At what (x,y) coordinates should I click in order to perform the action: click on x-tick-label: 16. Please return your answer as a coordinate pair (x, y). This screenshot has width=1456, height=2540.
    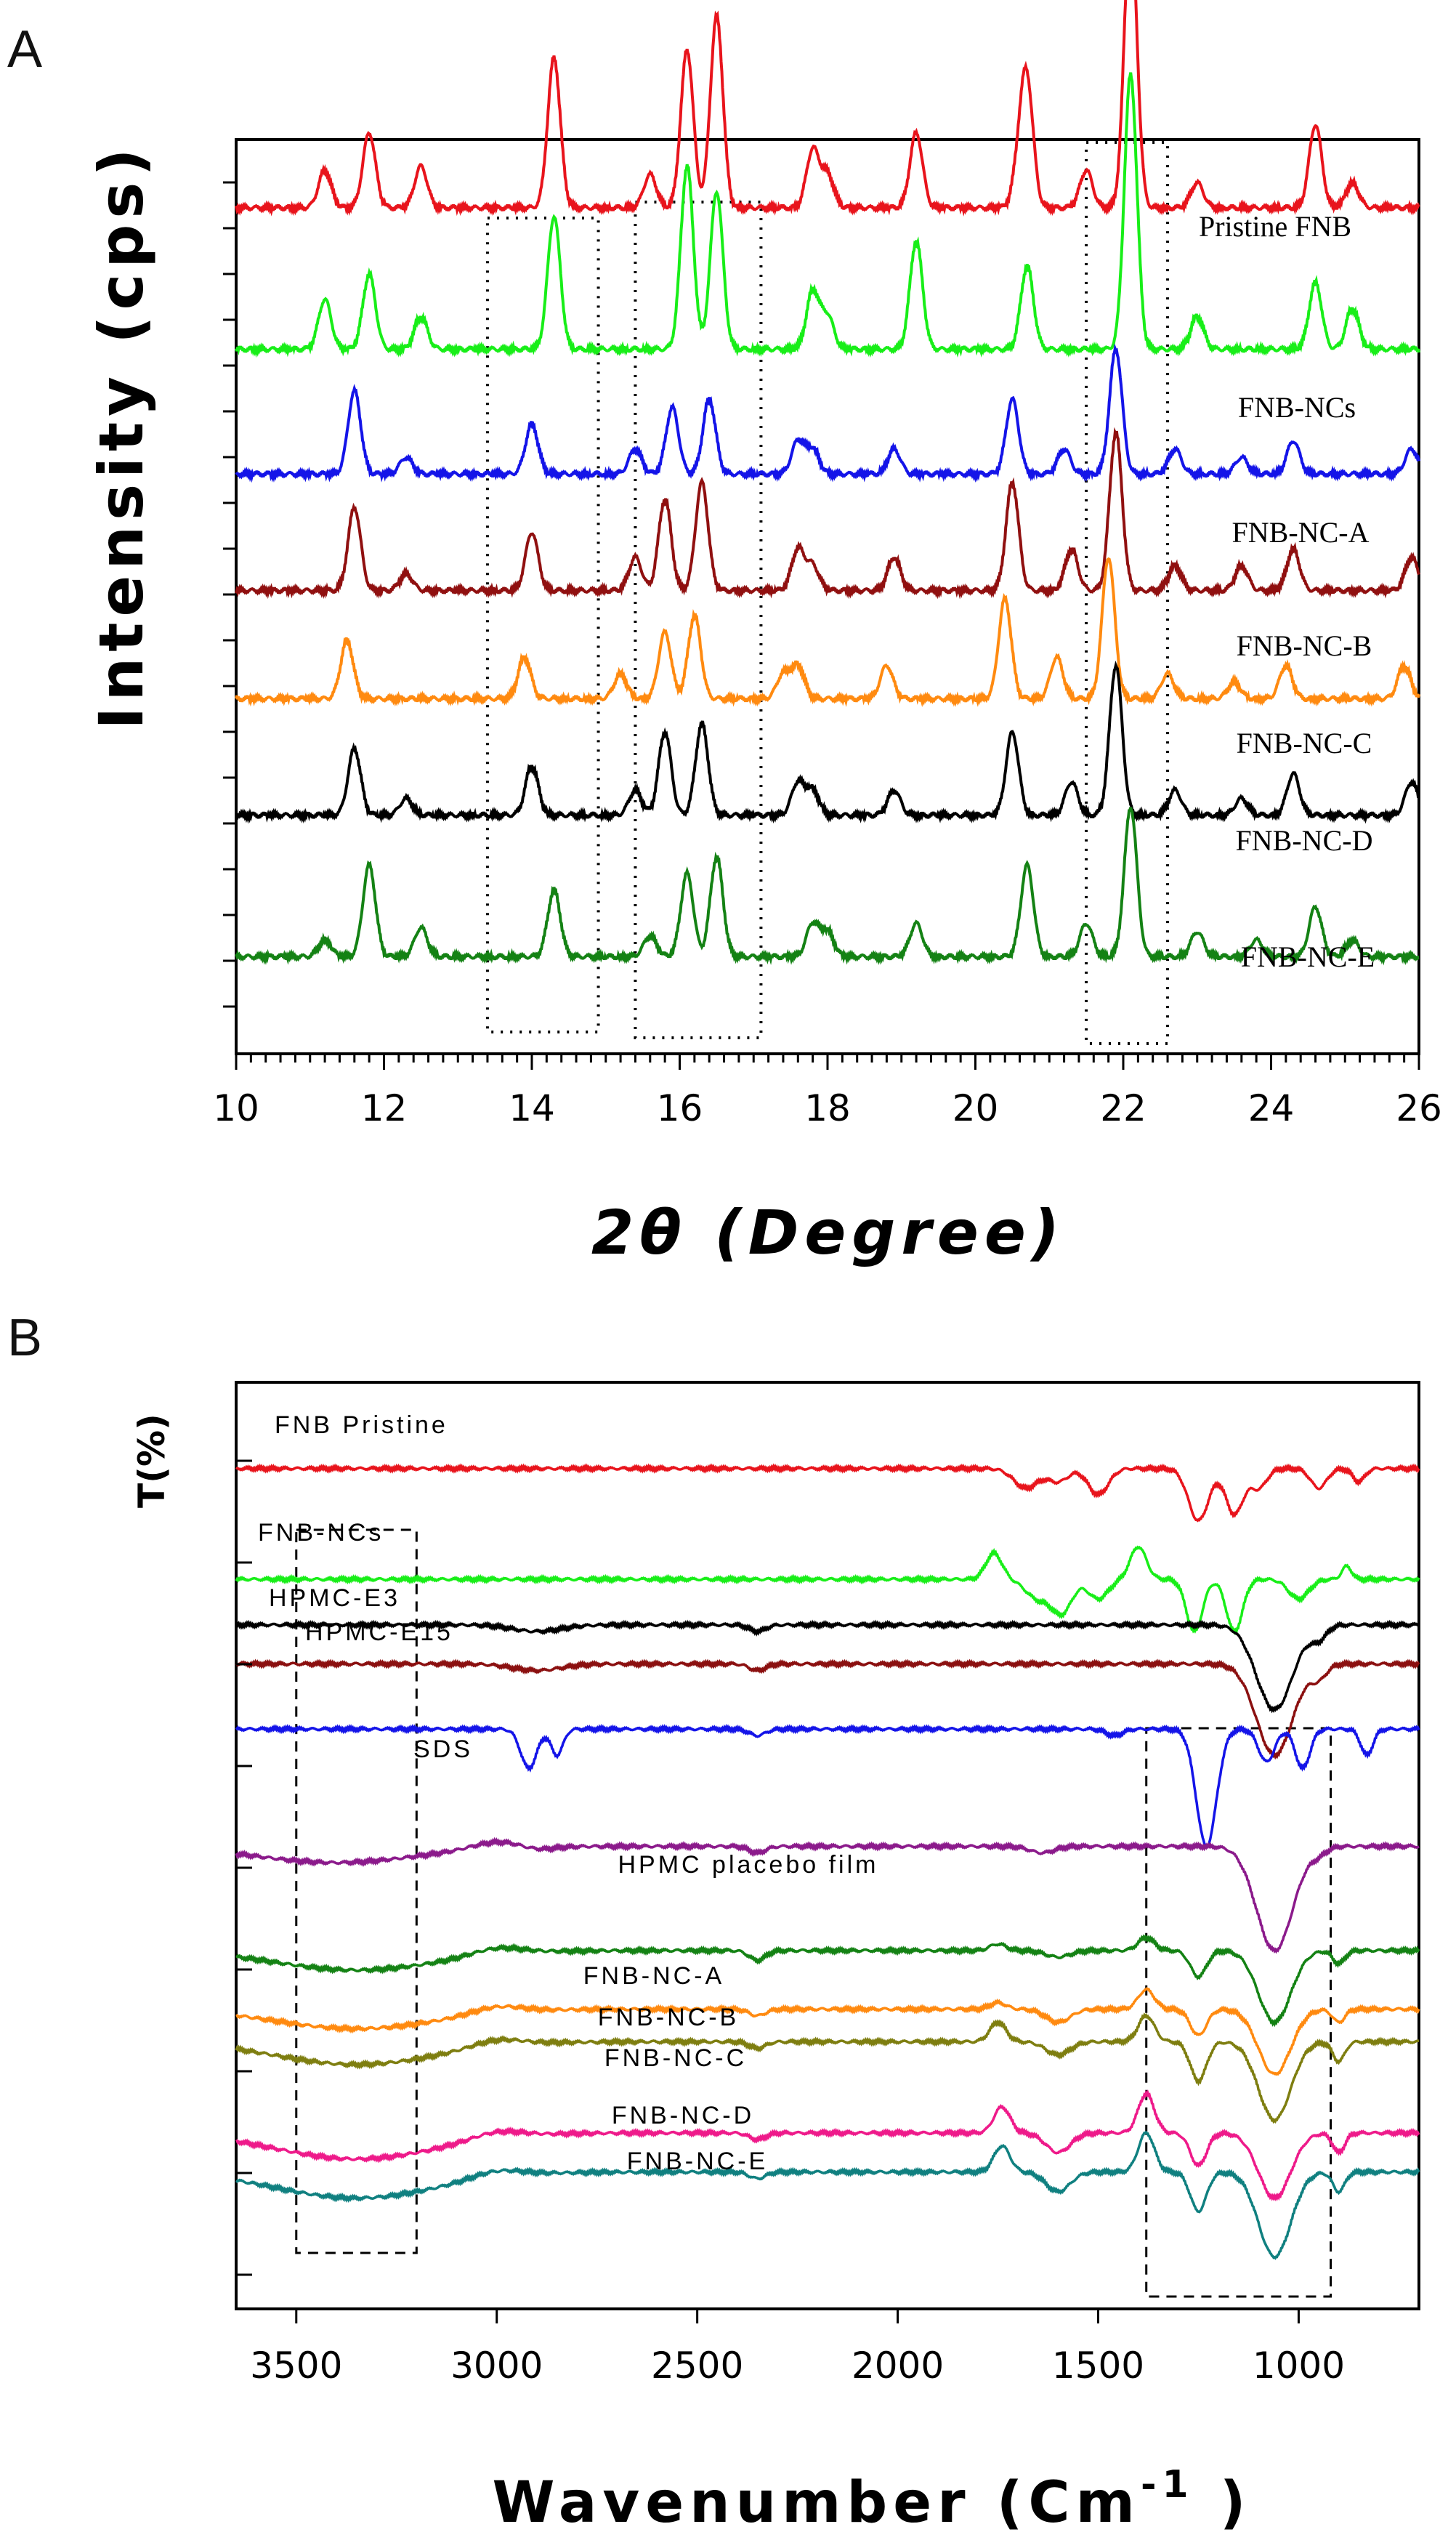
    Looking at the image, I should click on (680, 1108).